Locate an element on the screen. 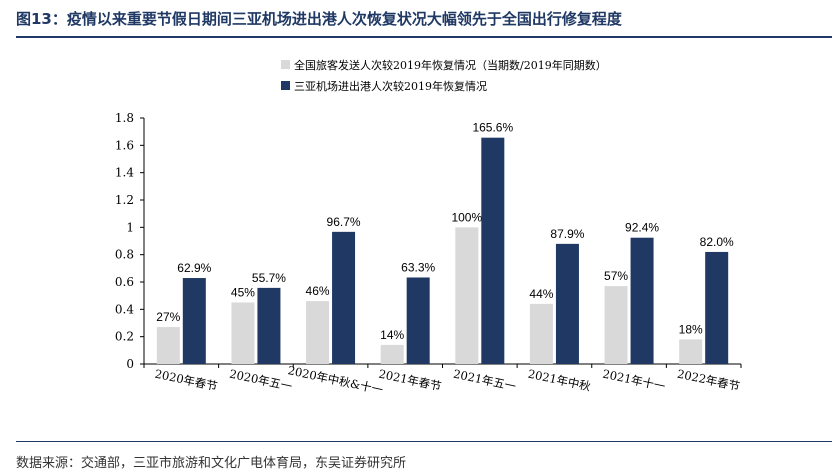  data-label-sanya: 92.4% is located at coordinates (642, 228).